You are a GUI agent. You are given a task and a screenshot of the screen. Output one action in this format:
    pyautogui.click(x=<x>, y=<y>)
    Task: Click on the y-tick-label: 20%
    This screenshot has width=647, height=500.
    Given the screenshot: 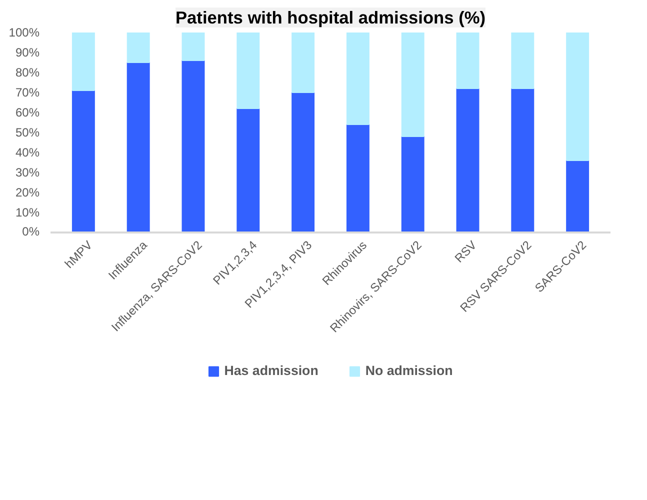 What is the action you would take?
    pyautogui.click(x=27, y=193)
    